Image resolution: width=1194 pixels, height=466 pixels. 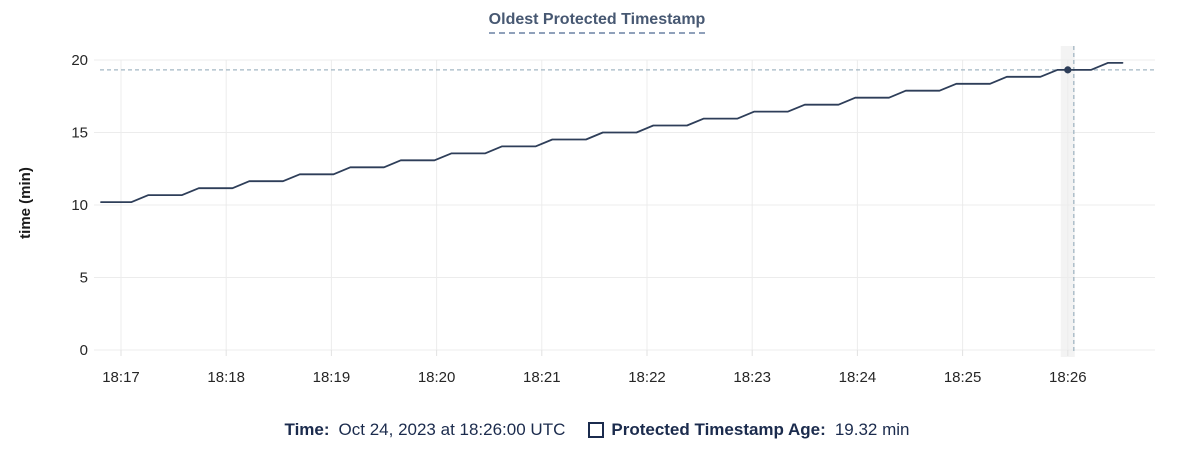 What do you see at coordinates (963, 377) in the screenshot?
I see `x-tick-label: 18:25` at bounding box center [963, 377].